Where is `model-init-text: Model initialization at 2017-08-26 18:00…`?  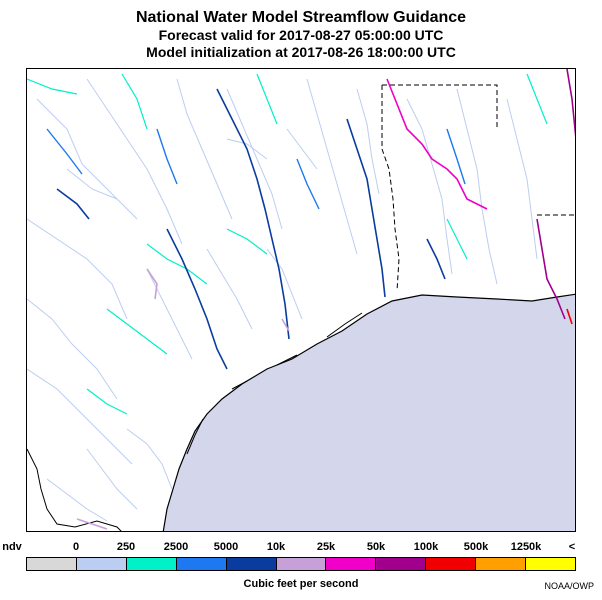
model-init-text: Model initialization at 2017-08-26 18:00… is located at coordinates (301, 52).